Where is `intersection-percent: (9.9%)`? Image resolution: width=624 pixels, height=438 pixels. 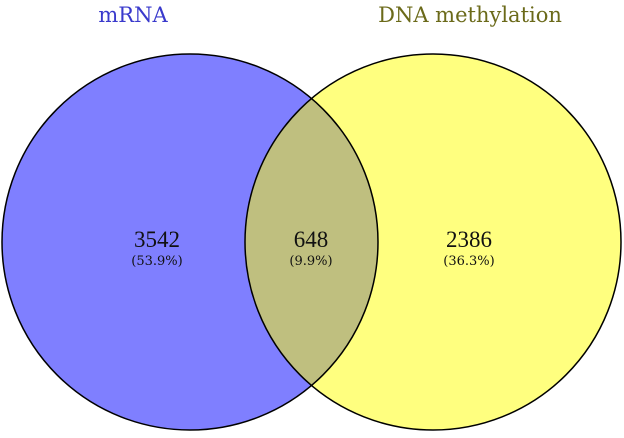
intersection-percent: (9.9%) is located at coordinates (310, 261).